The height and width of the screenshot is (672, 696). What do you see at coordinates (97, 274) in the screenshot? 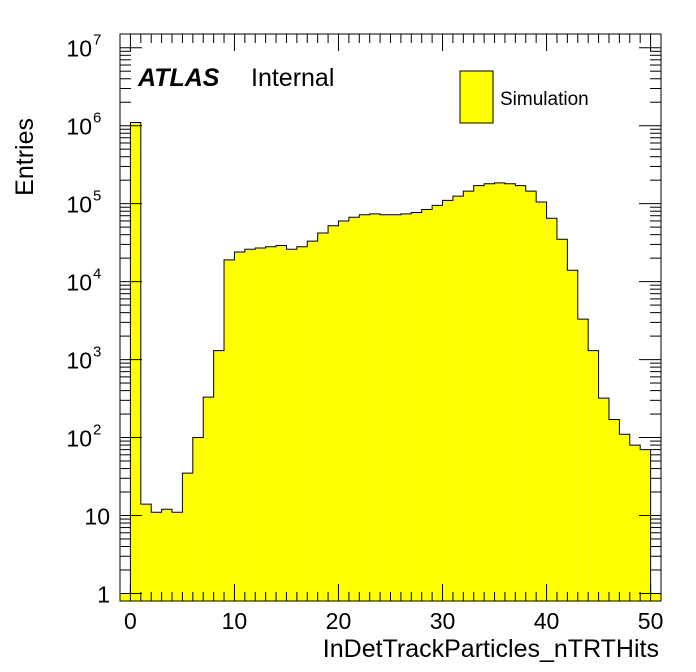
I see `y-tick-exponent: 4` at bounding box center [97, 274].